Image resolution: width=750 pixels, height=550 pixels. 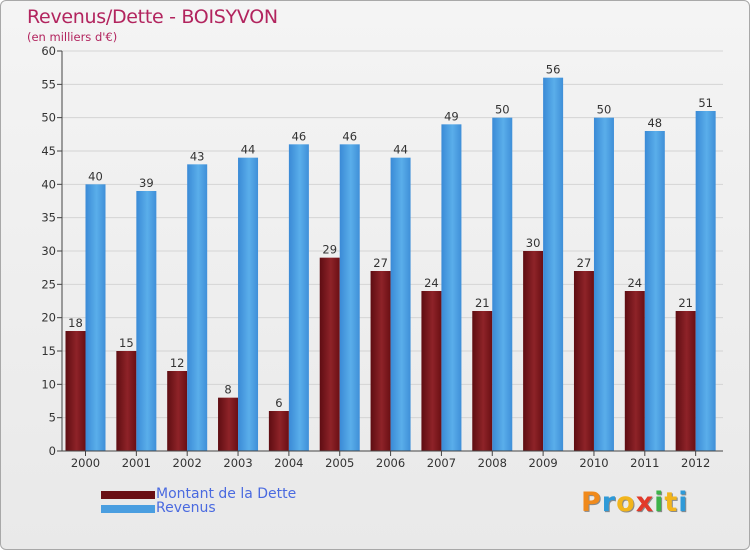 What do you see at coordinates (659, 502) in the screenshot?
I see `logo-letter-4: i` at bounding box center [659, 502].